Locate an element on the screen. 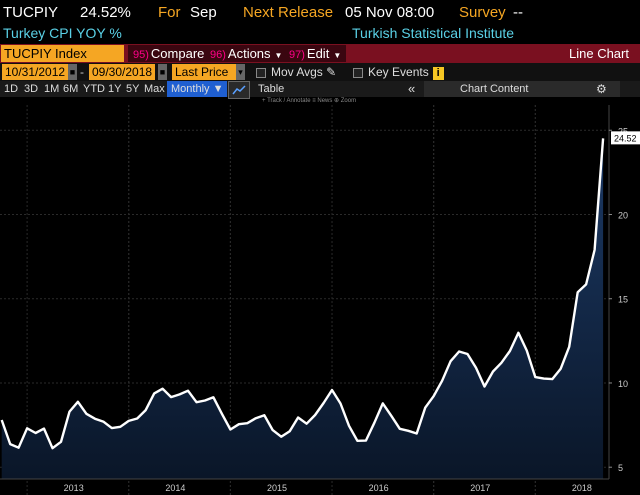  x-tick-label: 2016 is located at coordinates (379, 488).